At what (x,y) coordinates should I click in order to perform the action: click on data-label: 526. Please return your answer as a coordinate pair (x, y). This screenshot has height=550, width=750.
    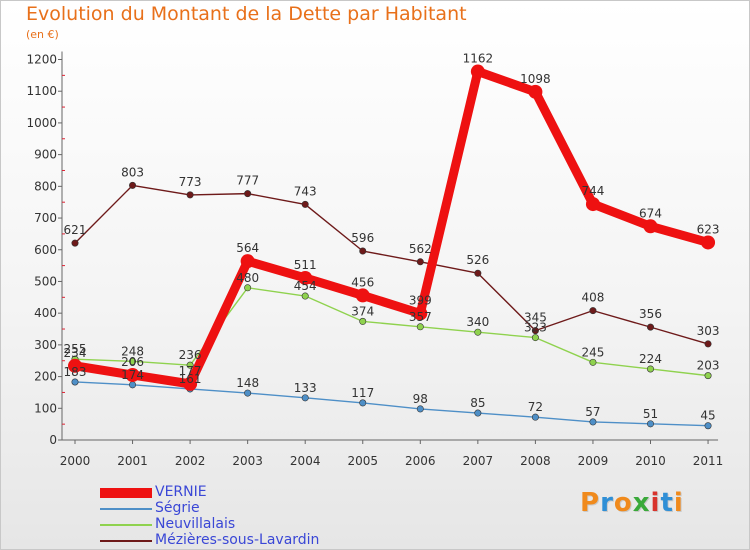
    Looking at the image, I should click on (477, 260).